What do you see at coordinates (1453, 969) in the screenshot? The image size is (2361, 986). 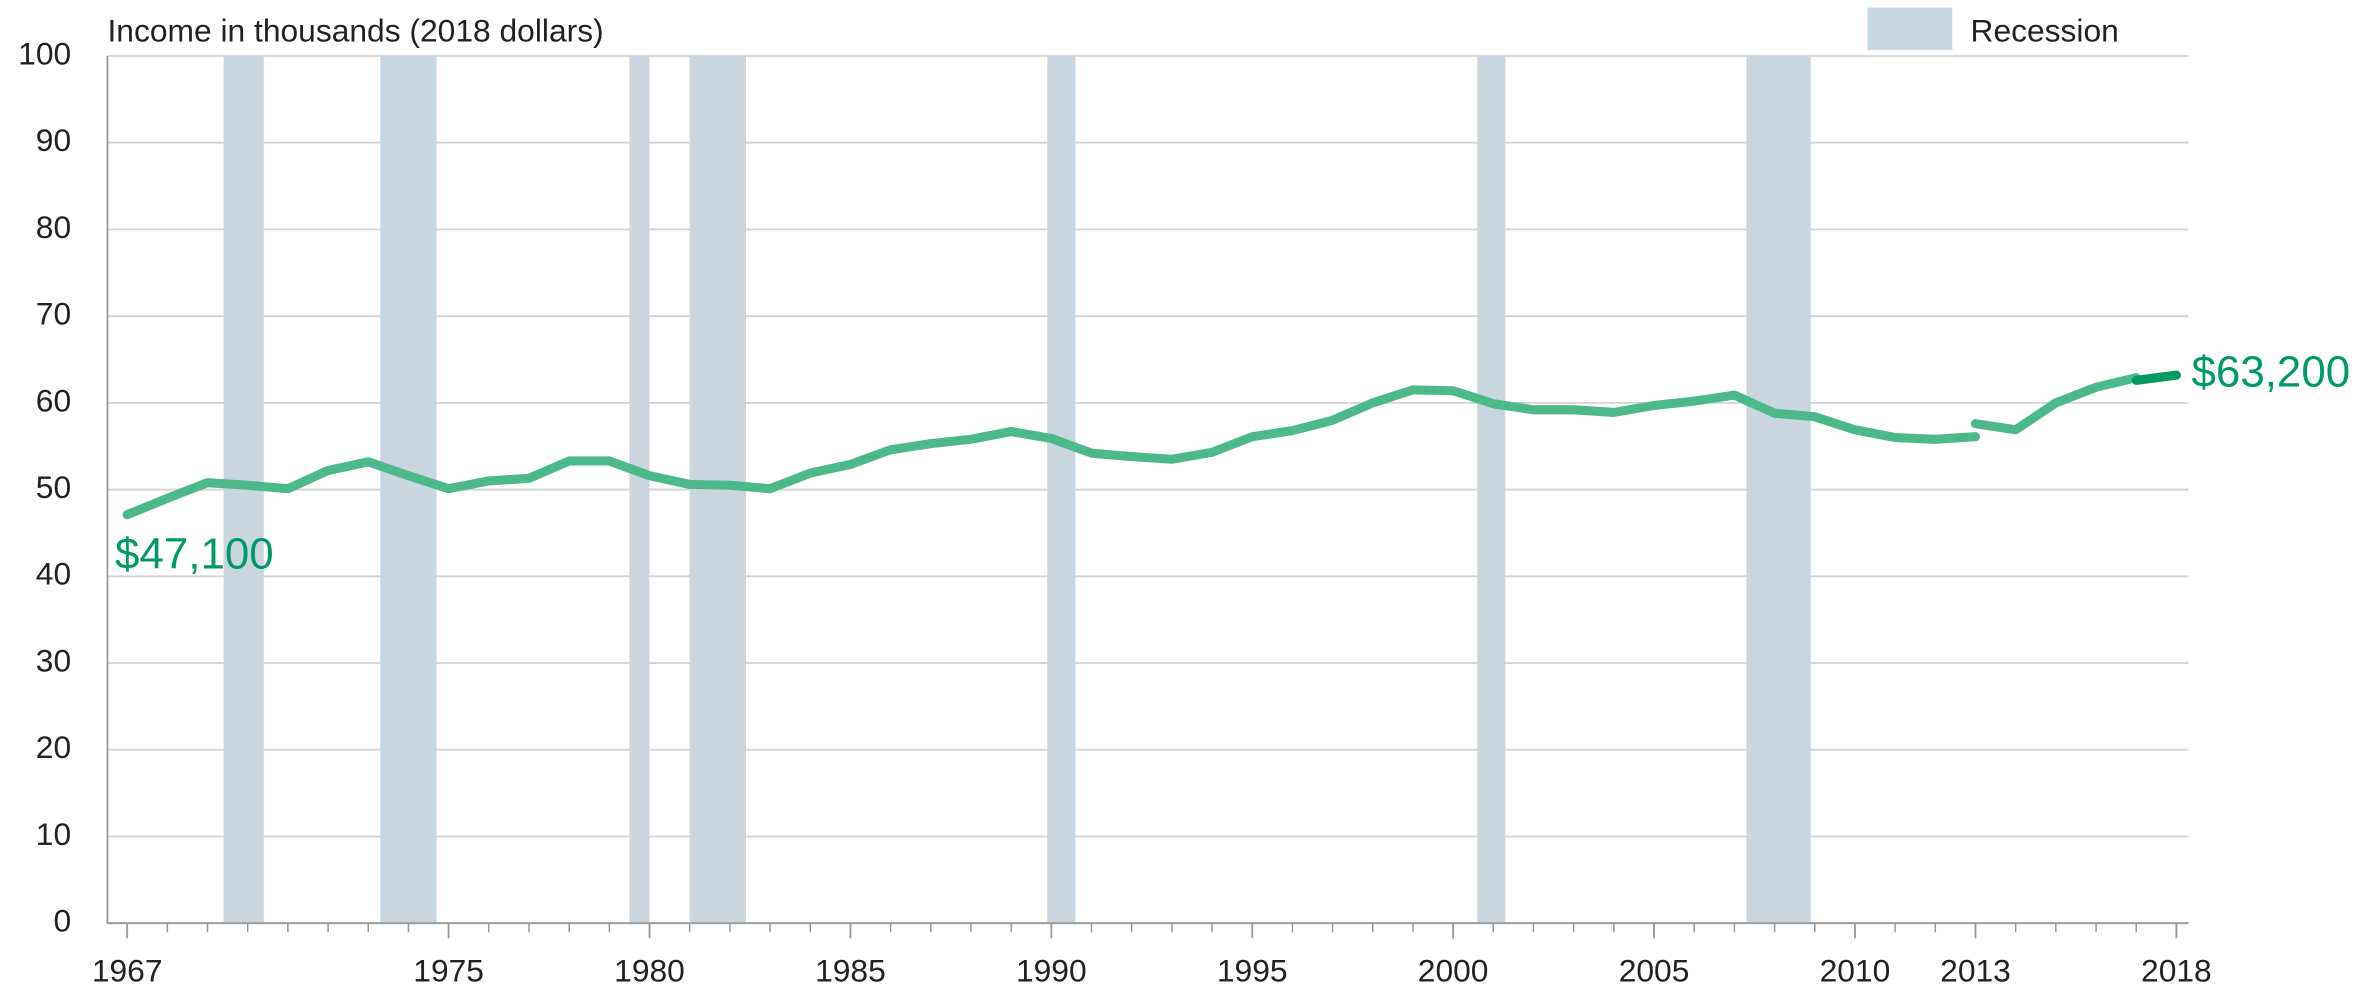 I see `x-tick-label: 2000` at bounding box center [1453, 969].